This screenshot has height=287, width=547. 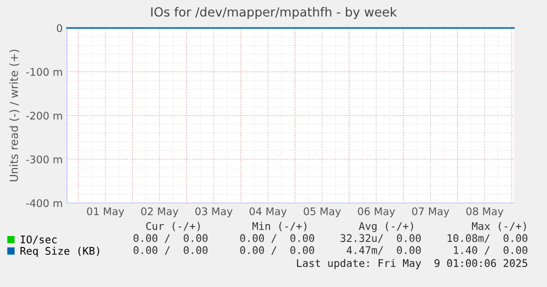 What do you see at coordinates (268, 212) in the screenshot?
I see `x-tick-label: 04 May` at bounding box center [268, 212].